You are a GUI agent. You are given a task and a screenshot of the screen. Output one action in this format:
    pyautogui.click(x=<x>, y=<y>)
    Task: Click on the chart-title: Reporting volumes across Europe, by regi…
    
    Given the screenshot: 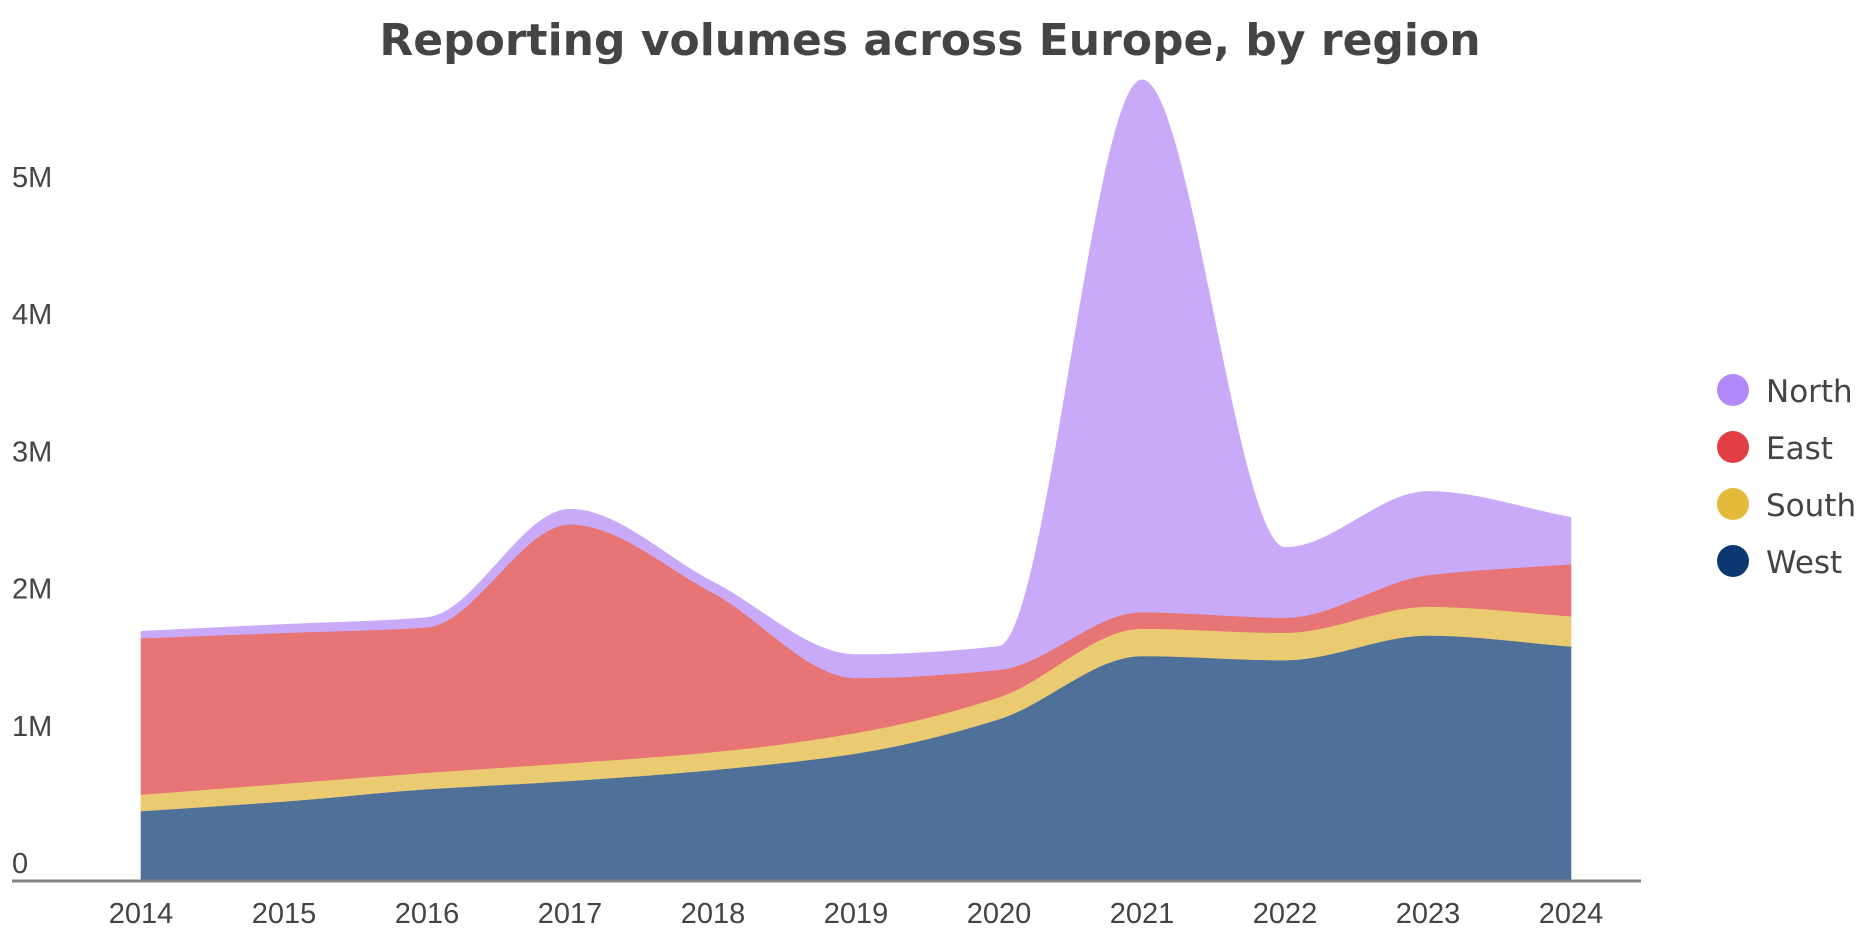 What is the action you would take?
    pyautogui.click(x=929, y=40)
    